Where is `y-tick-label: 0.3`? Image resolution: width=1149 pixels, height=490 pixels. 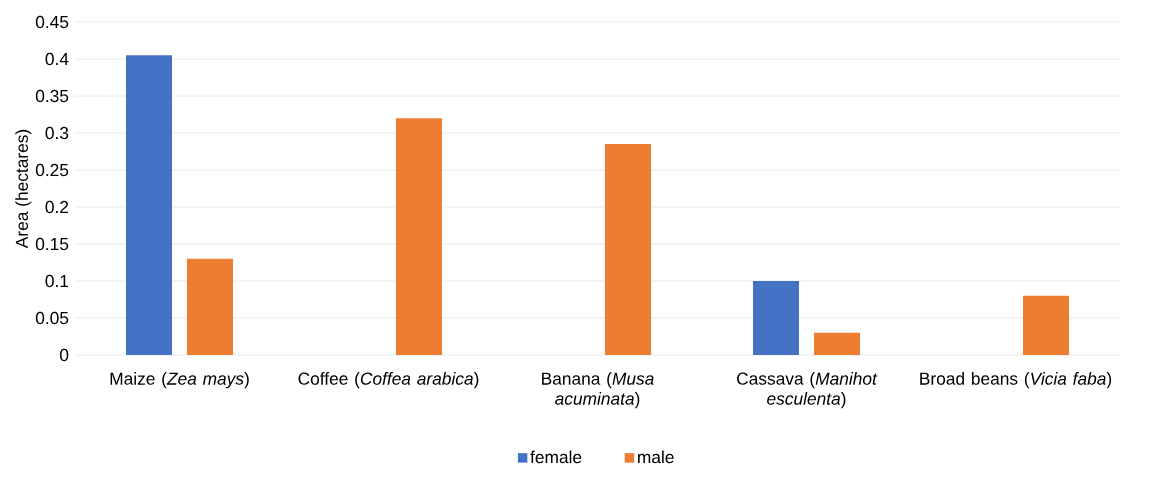 y-tick-label: 0.3 is located at coordinates (57, 133).